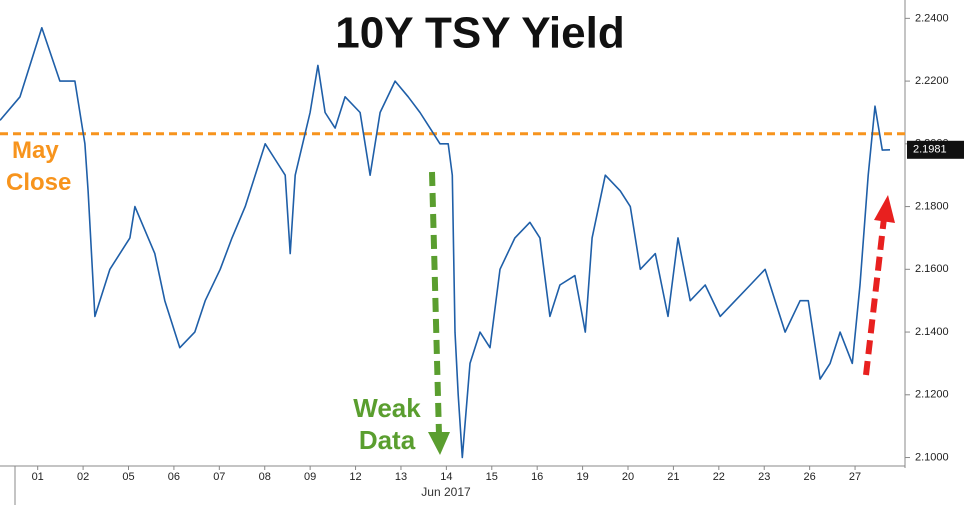  I want to click on last-value-box, so click(935, 149).